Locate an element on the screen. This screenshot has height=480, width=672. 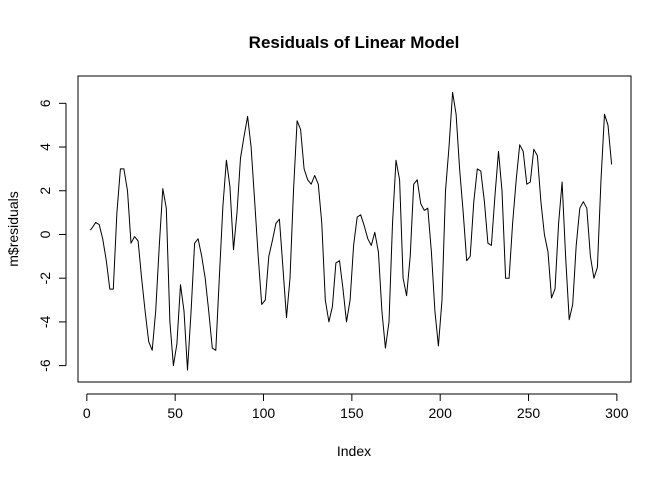
y-tick-label: -2 is located at coordinates (45, 278).